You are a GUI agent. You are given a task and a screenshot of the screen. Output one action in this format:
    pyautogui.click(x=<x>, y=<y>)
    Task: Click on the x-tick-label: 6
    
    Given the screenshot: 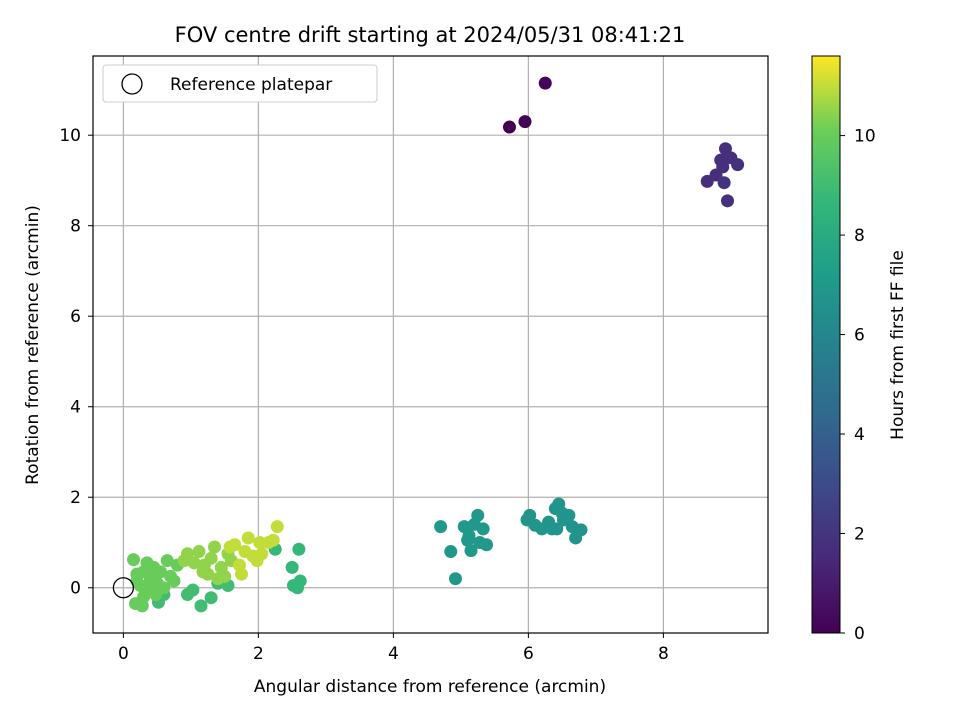 What is the action you would take?
    pyautogui.click(x=528, y=654)
    